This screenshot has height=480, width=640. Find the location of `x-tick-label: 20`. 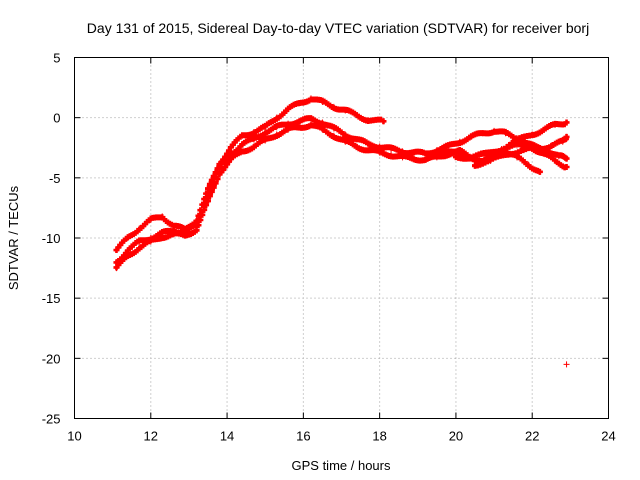

x-tick-label: 20 is located at coordinates (456, 436).